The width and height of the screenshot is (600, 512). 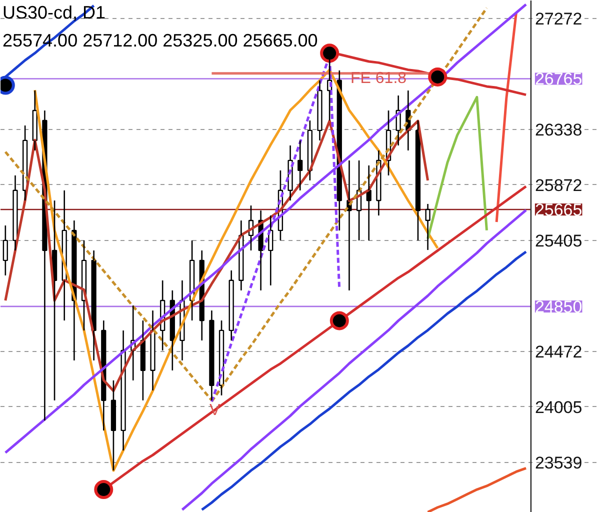 What do you see at coordinates (558, 462) in the screenshot?
I see `y-tick-label: 23539` at bounding box center [558, 462].